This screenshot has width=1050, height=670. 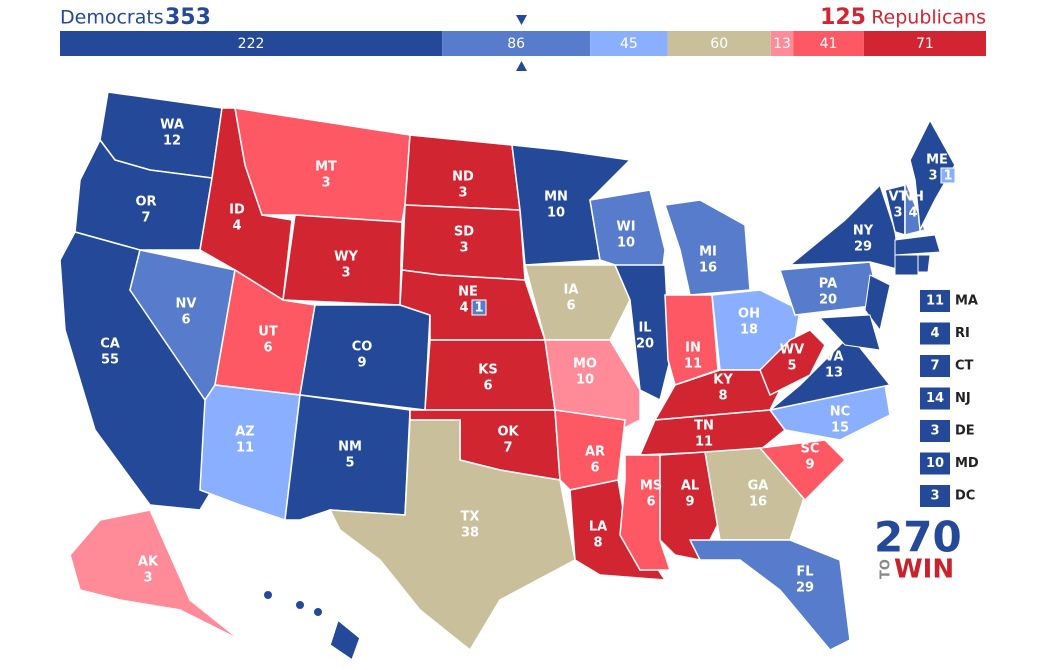 I want to click on state-abbr: UT, so click(x=268, y=332).